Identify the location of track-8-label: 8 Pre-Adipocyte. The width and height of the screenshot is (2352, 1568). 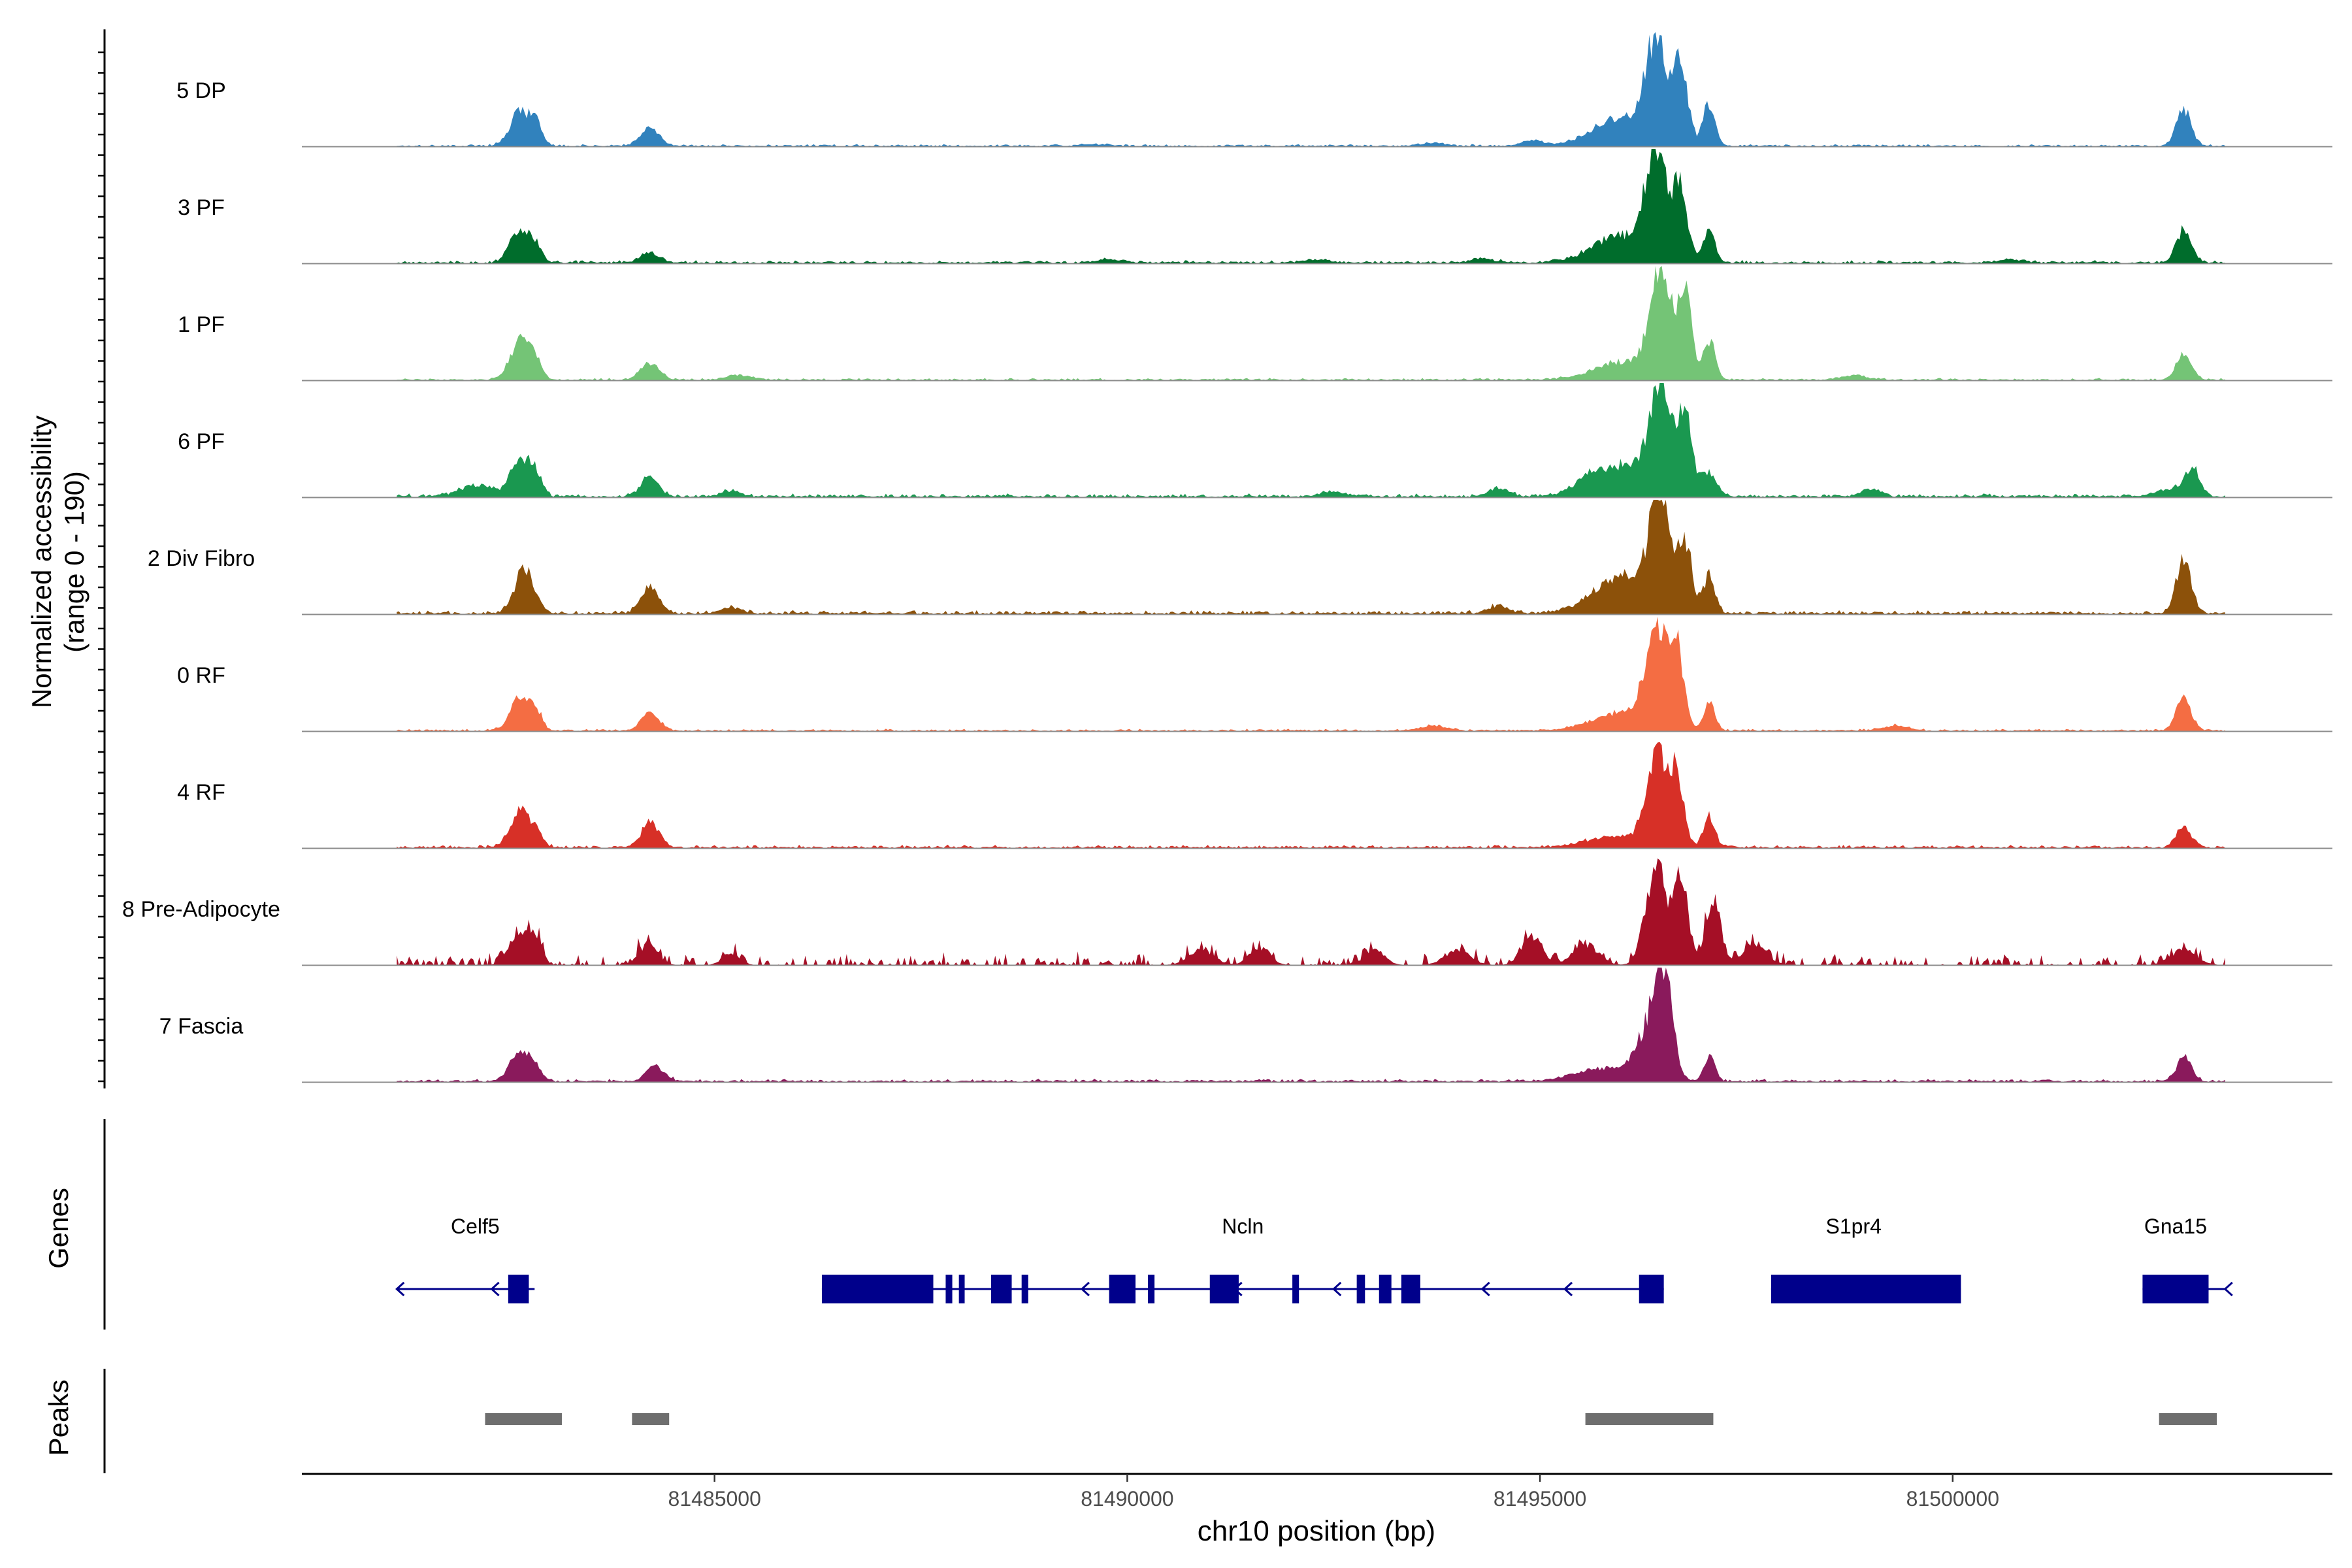
(201, 909).